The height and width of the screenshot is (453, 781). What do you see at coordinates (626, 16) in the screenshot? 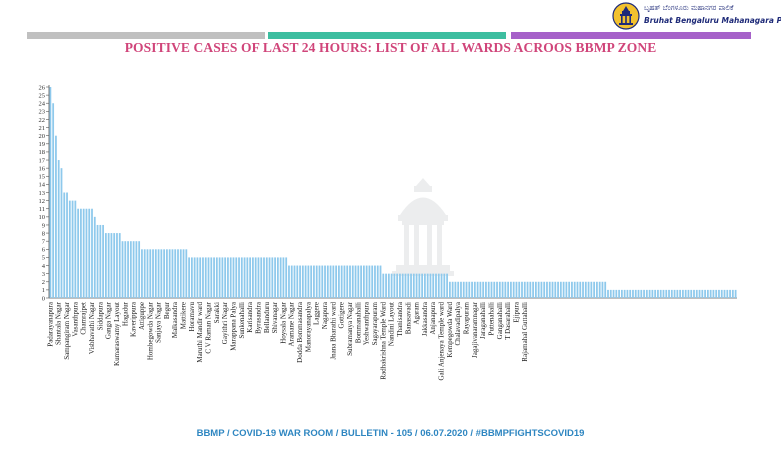
I see `bbmp-emblem-icon` at bounding box center [626, 16].